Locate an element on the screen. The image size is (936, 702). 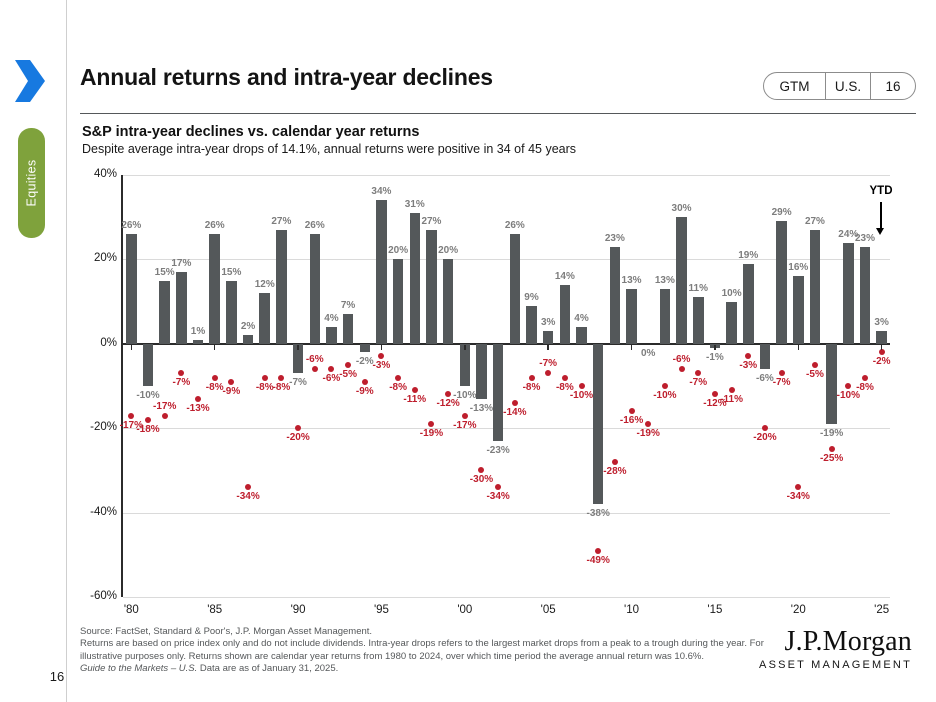
return-bar-label: -23% is located at coordinates (498, 450).